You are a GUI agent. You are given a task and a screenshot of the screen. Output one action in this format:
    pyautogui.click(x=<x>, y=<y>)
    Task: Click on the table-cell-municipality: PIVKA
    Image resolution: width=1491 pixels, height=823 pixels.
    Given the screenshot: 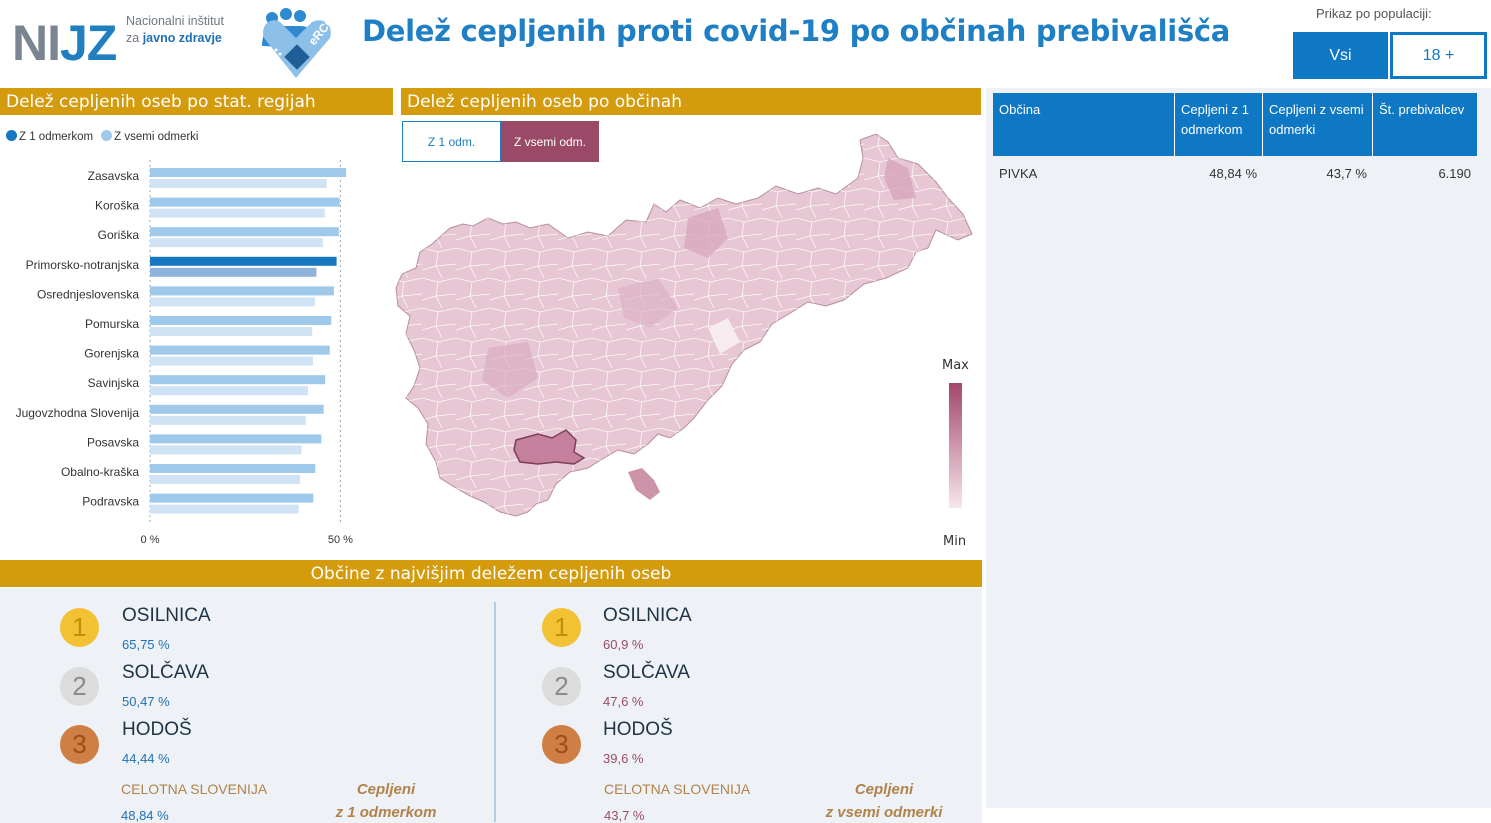 What is the action you would take?
    pyautogui.click(x=1018, y=173)
    